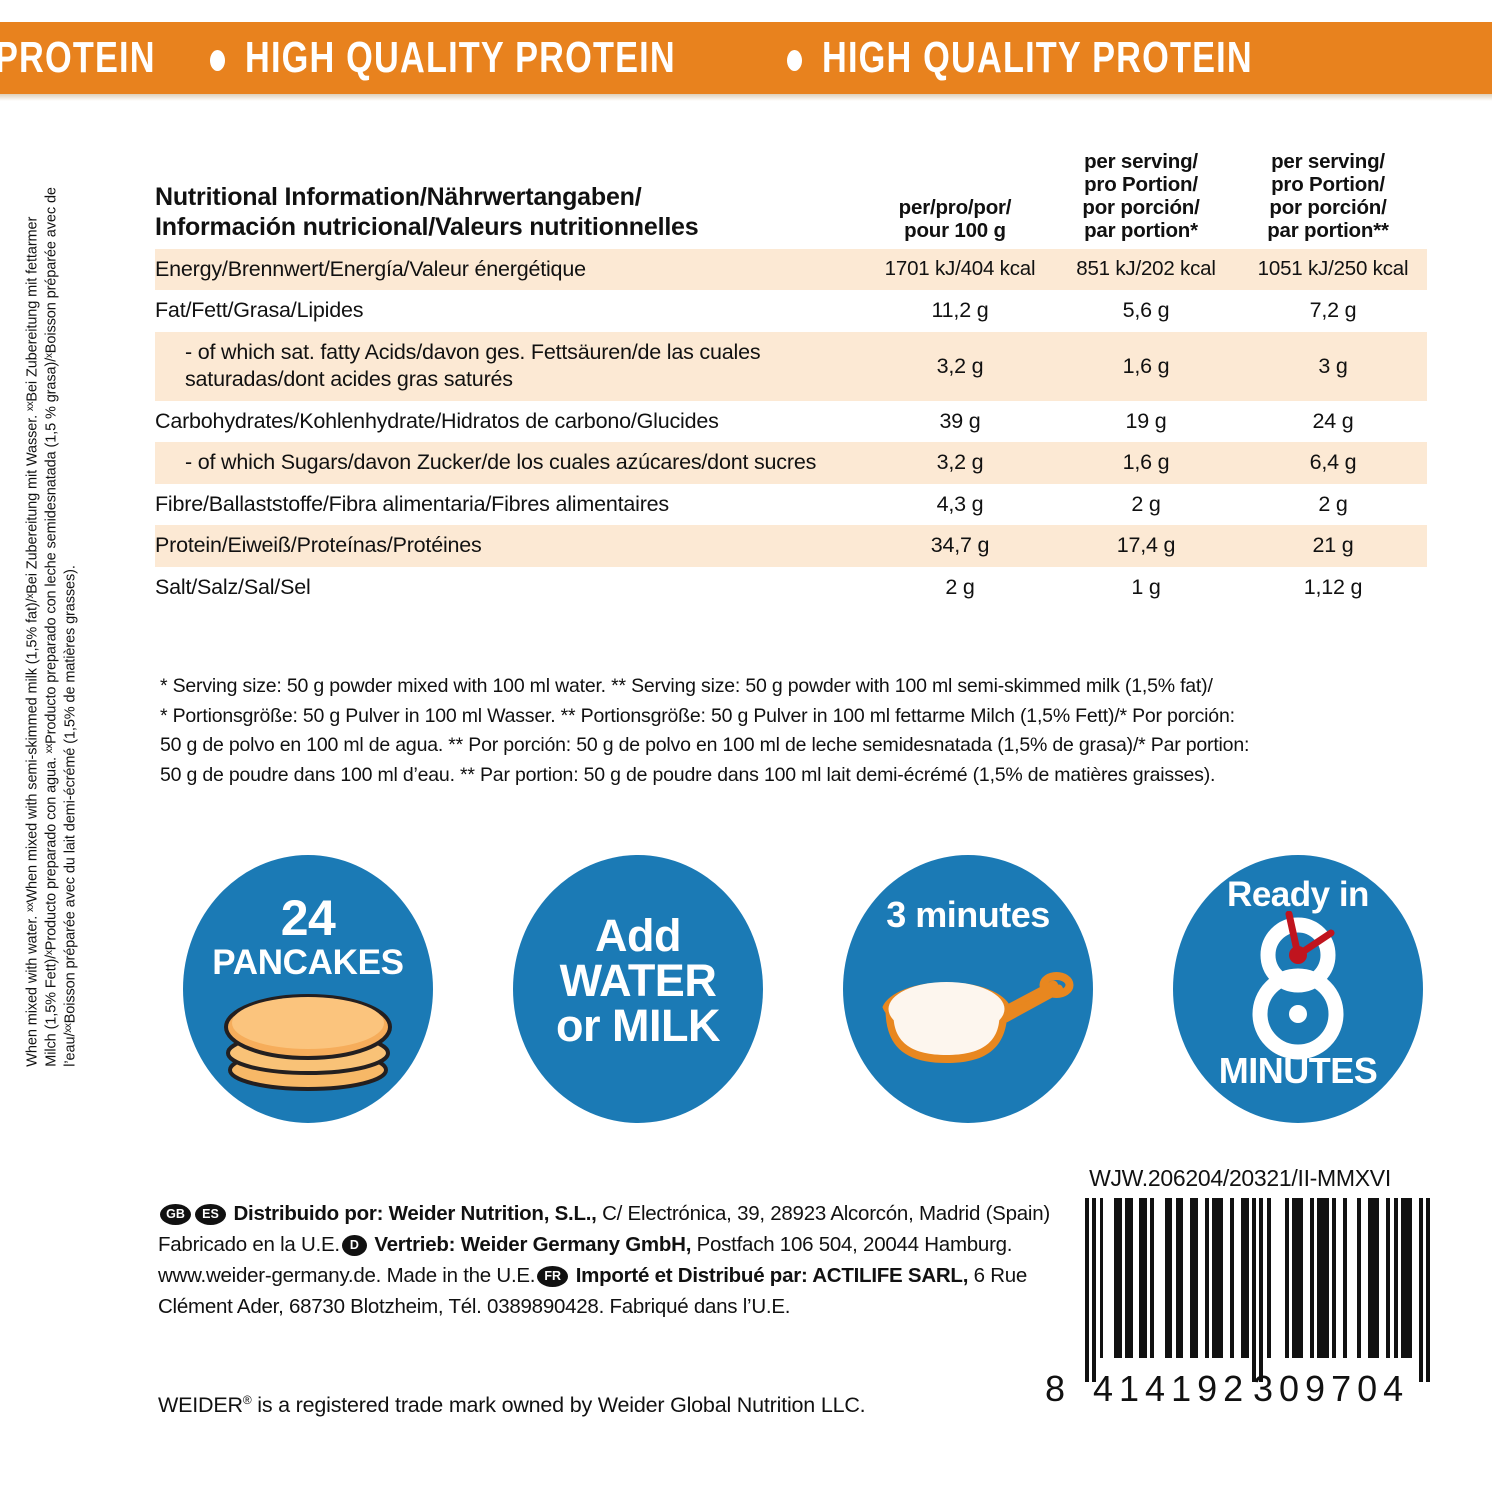 The height and width of the screenshot is (1500, 1492). I want to click on barcode-digits: 8 414192 309704, so click(1240, 1395).